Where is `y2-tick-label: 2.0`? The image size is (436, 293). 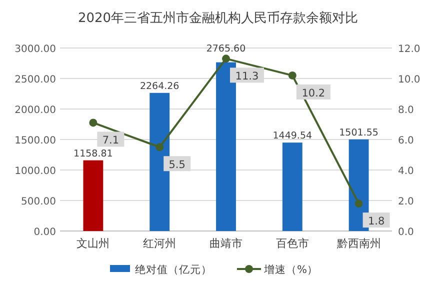
y2-tick-label: 2.0 is located at coordinates (406, 202).